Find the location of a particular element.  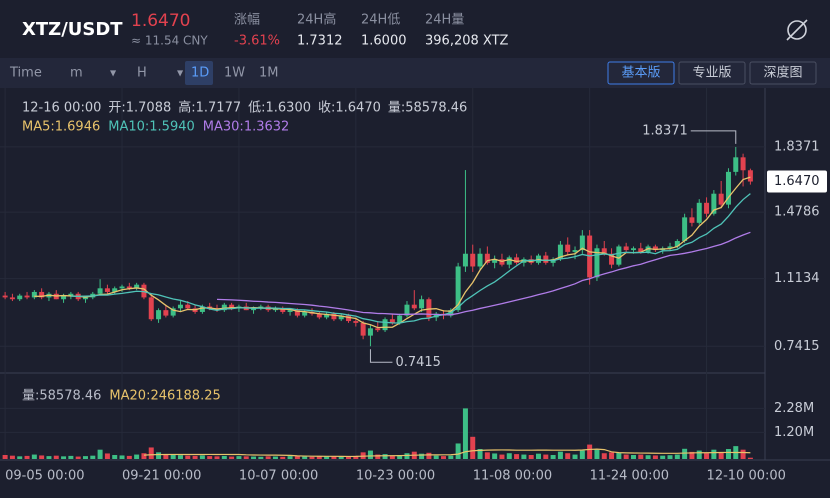

view-button: 专业版 is located at coordinates (711, 73).